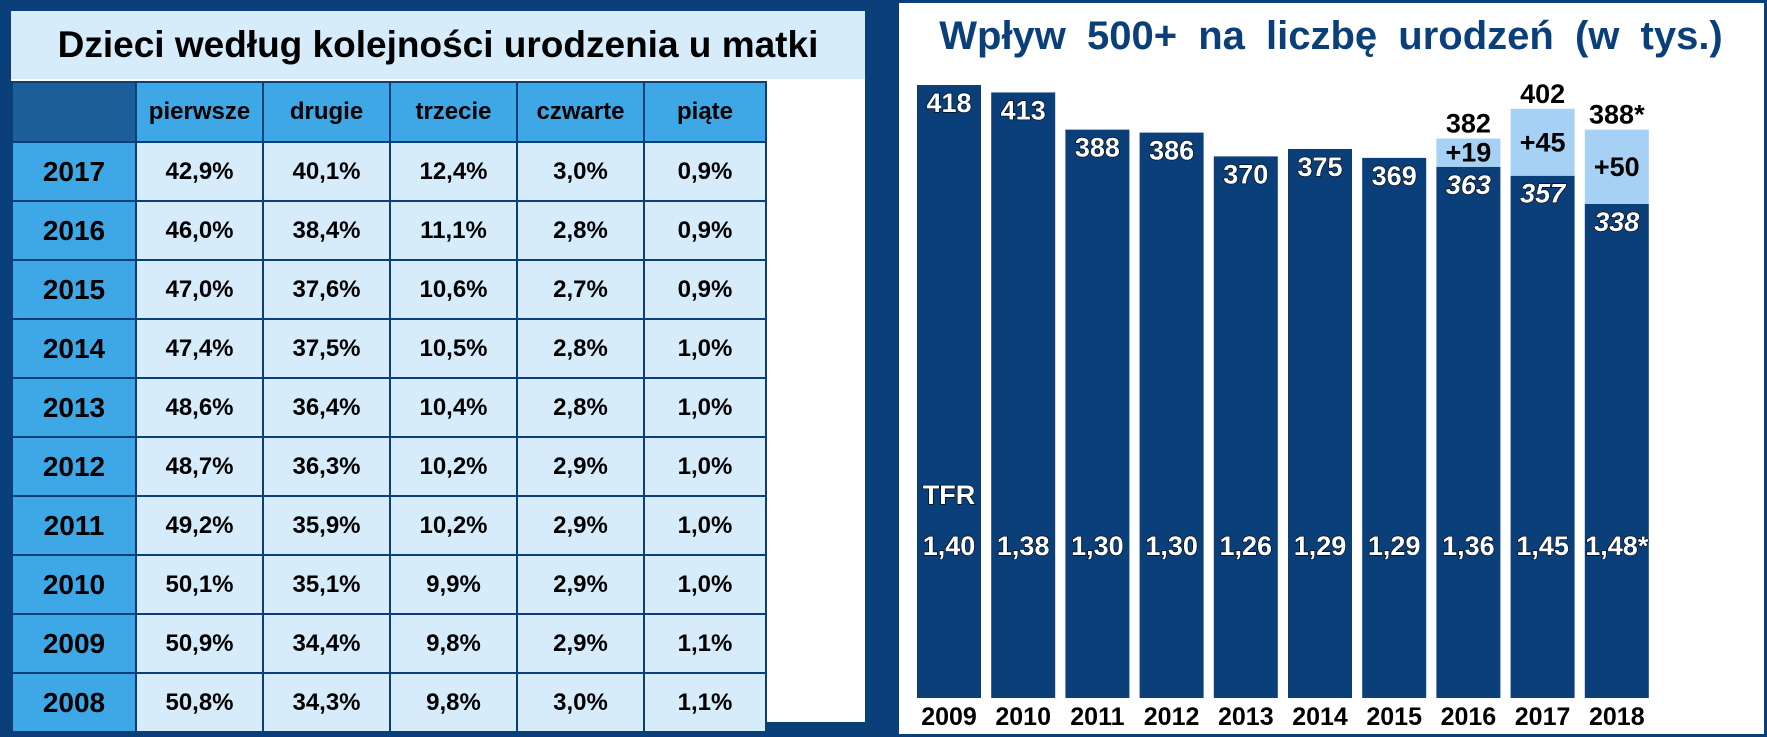 This screenshot has height=737, width=1767. I want to click on table-header-row: pierwsze drugie trzecie czwarte piąte, so click(389, 112).